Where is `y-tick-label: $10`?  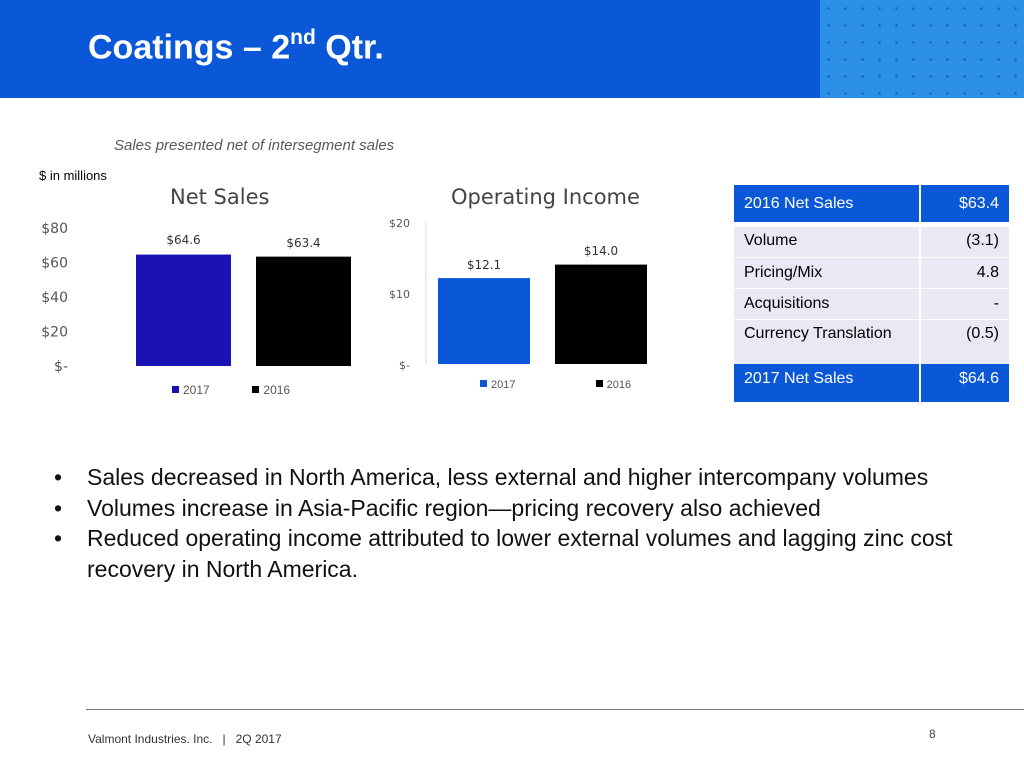
y-tick-label: $10 is located at coordinates (399, 294).